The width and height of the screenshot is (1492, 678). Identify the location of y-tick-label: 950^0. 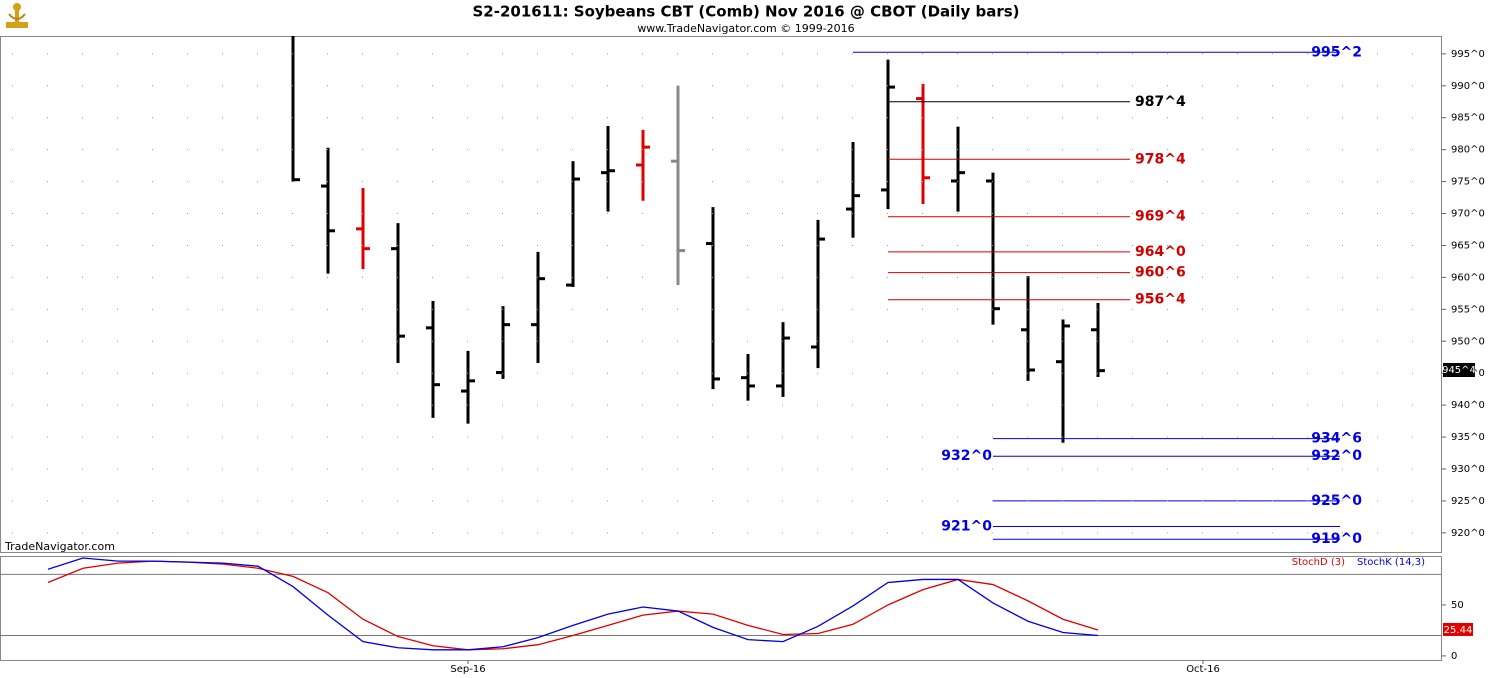
(1468, 341).